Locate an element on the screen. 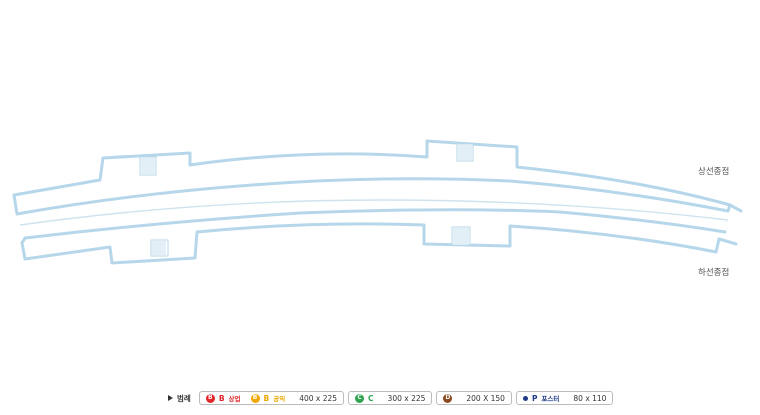  legend-title: 범례 is located at coordinates (179, 398).